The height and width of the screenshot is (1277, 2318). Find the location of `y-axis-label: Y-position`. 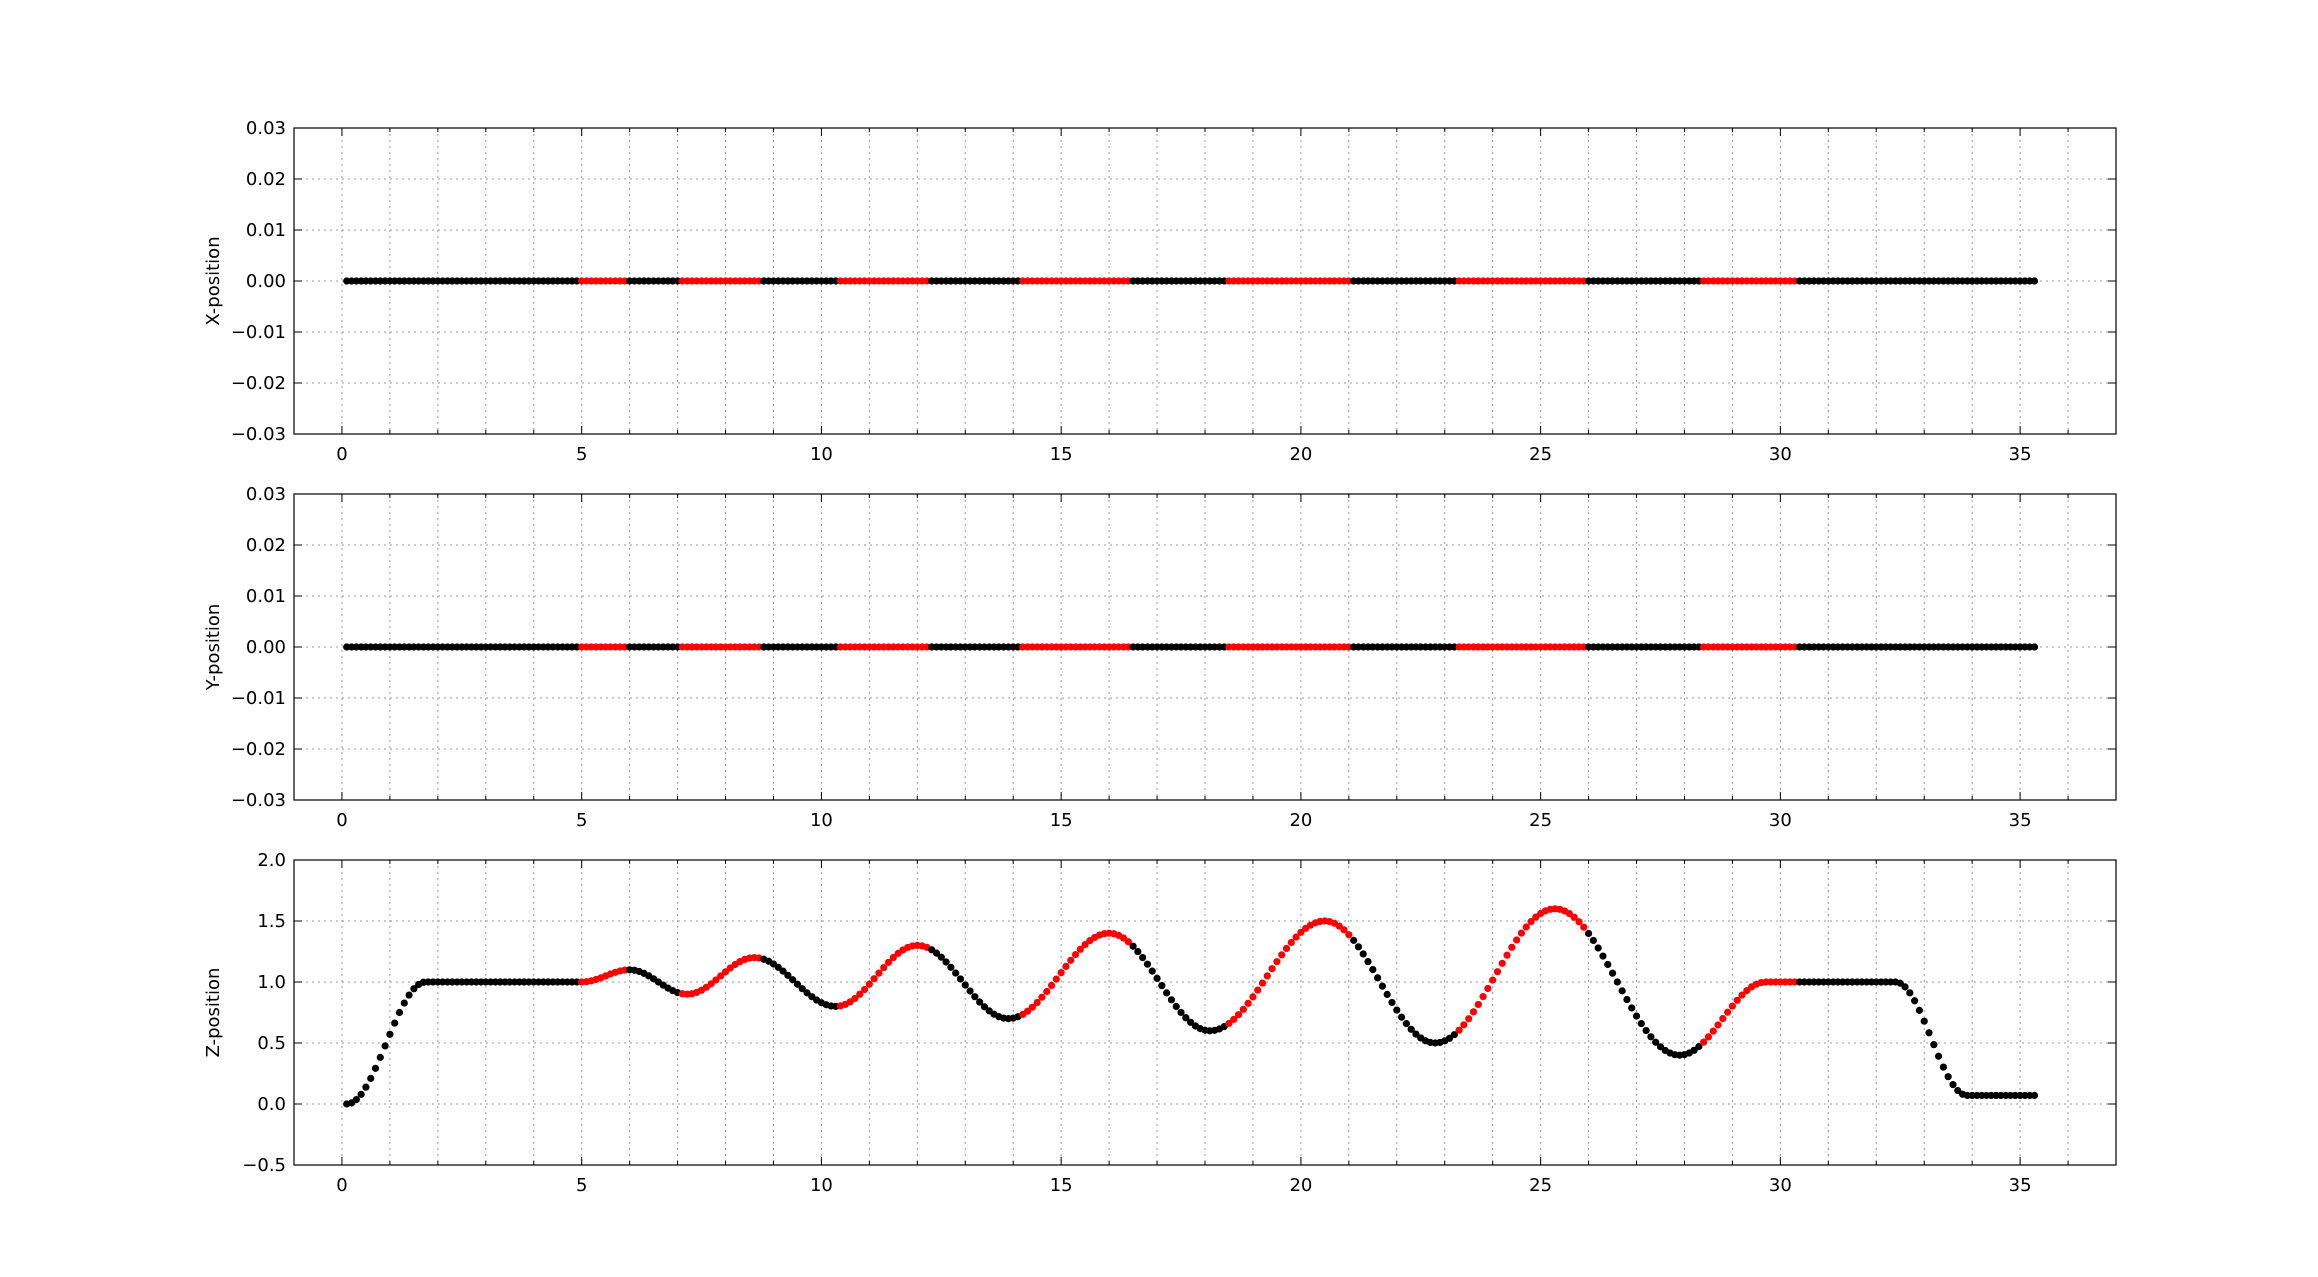

y-axis-label: Y-position is located at coordinates (213, 648).